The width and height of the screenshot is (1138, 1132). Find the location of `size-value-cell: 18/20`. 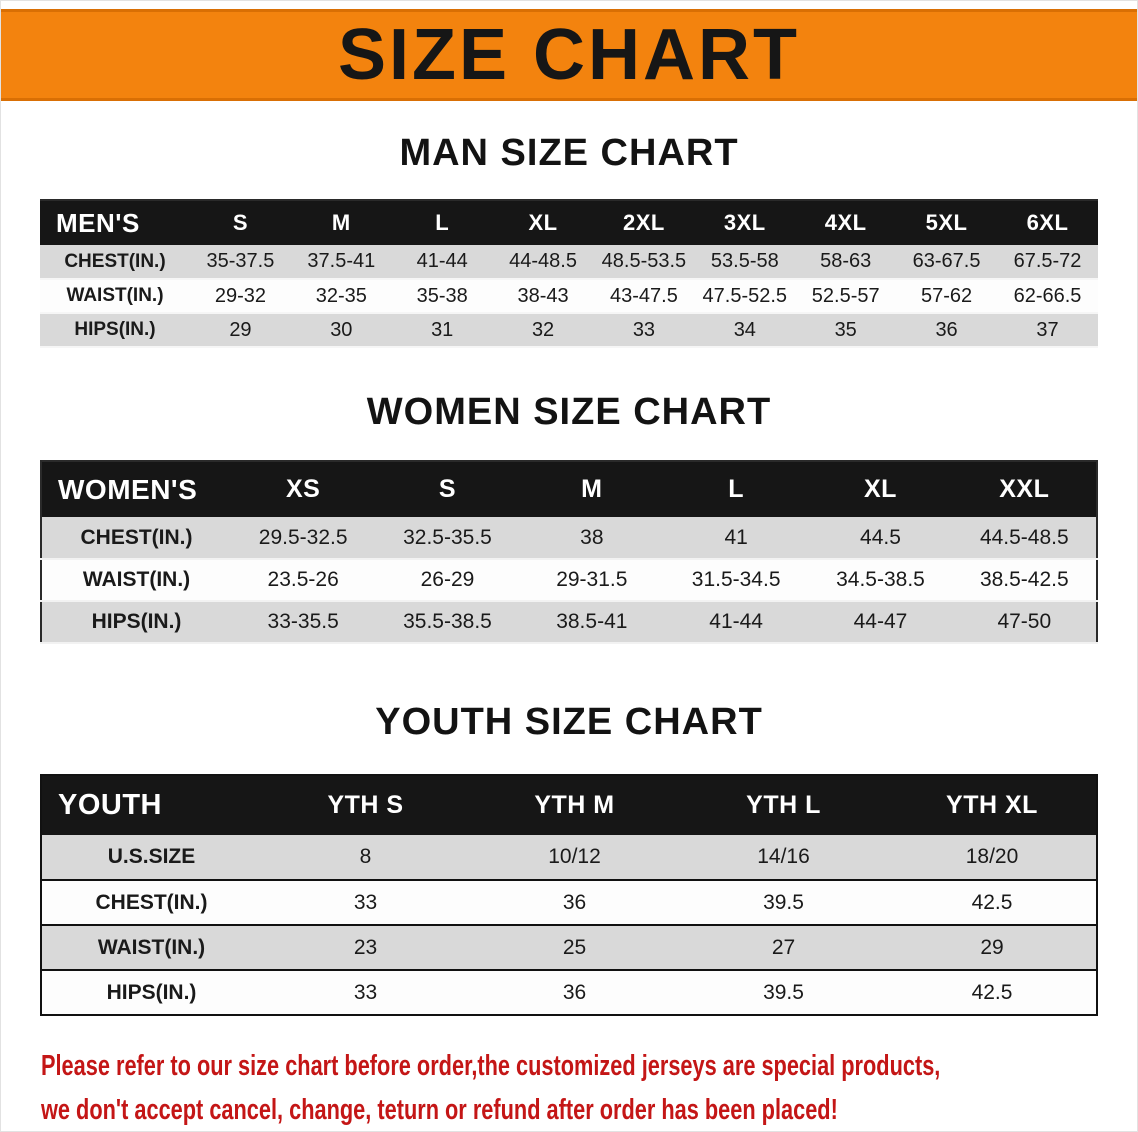

size-value-cell: 18/20 is located at coordinates (992, 856).